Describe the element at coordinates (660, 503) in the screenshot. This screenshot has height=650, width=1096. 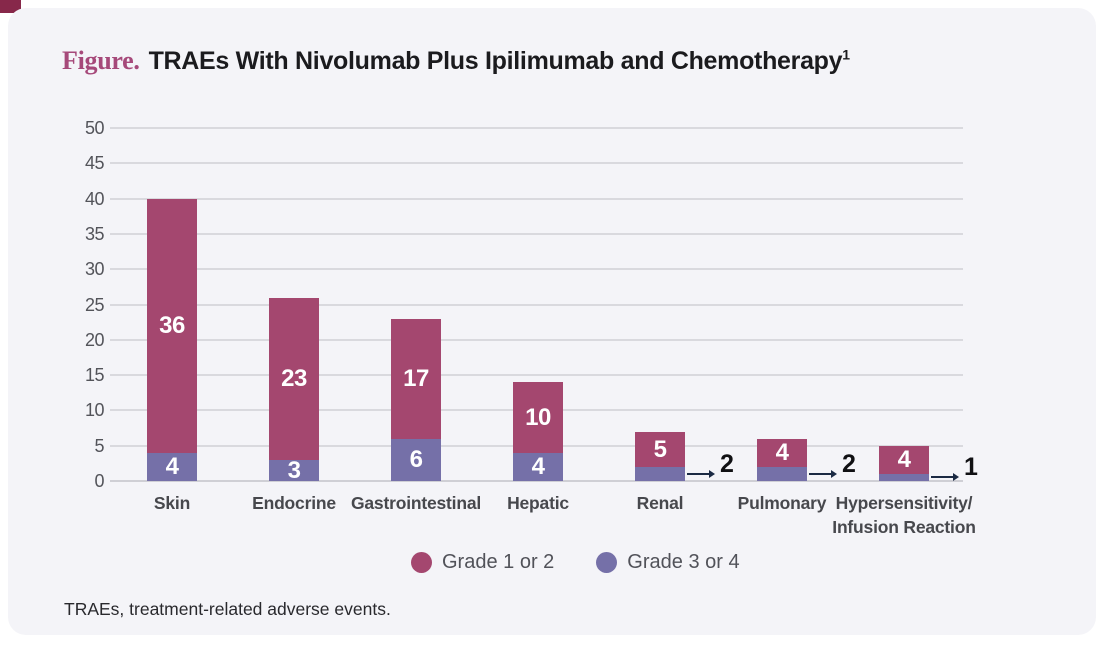
I see `x-category-label: Renal` at that location.